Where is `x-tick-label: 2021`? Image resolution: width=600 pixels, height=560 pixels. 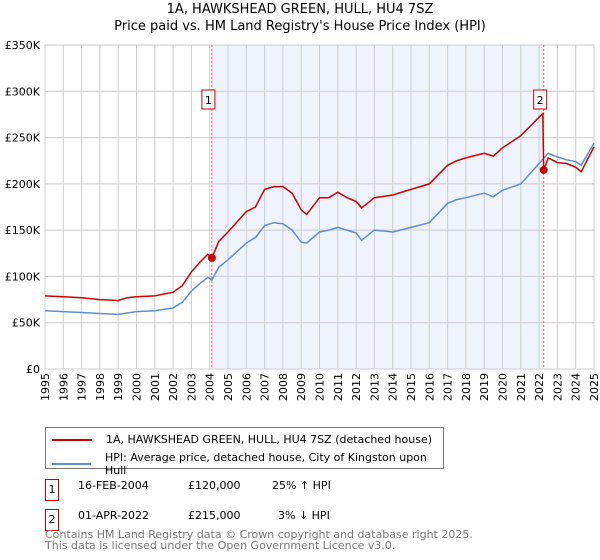
x-tick-label: 2021 is located at coordinates (521, 387).